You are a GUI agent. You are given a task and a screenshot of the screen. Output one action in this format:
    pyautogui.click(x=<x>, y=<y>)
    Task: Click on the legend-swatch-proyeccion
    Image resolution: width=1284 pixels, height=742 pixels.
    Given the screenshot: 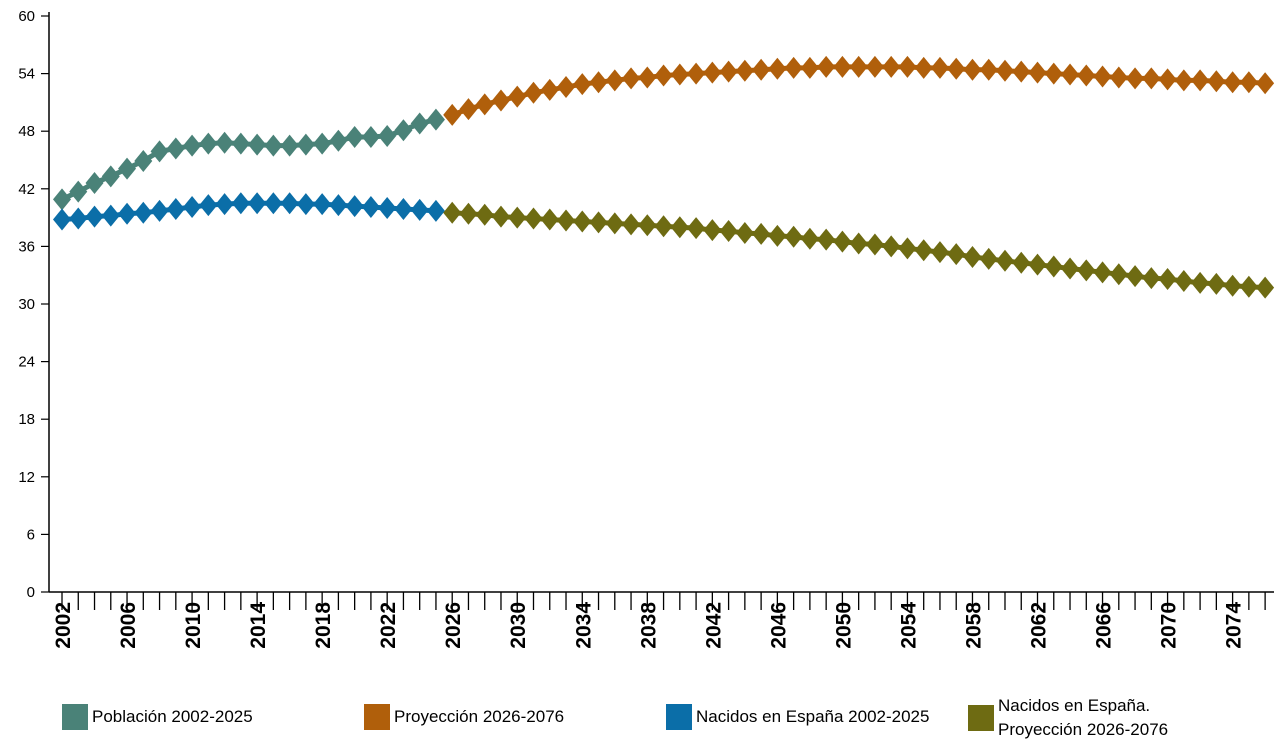 What is the action you would take?
    pyautogui.click(x=377, y=717)
    